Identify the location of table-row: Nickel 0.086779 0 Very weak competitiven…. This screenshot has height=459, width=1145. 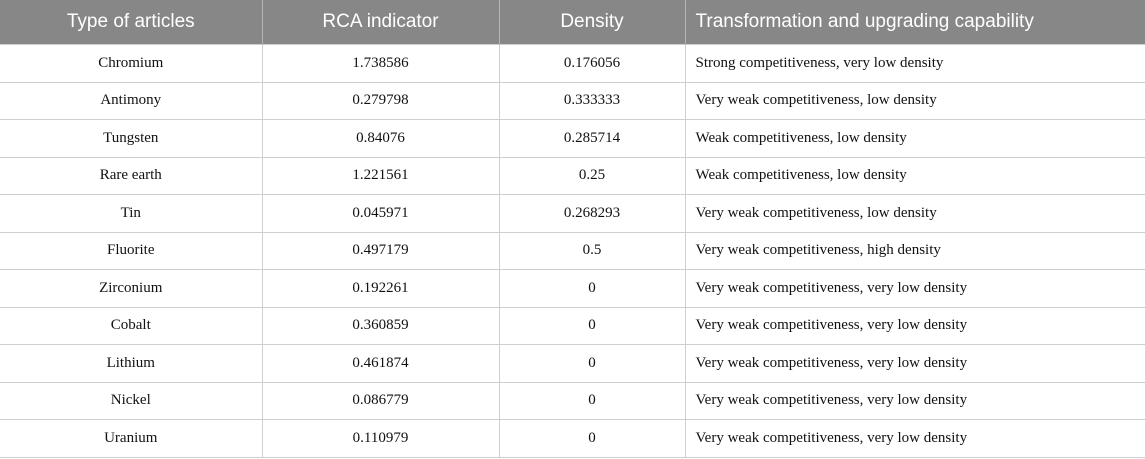
(572, 400).